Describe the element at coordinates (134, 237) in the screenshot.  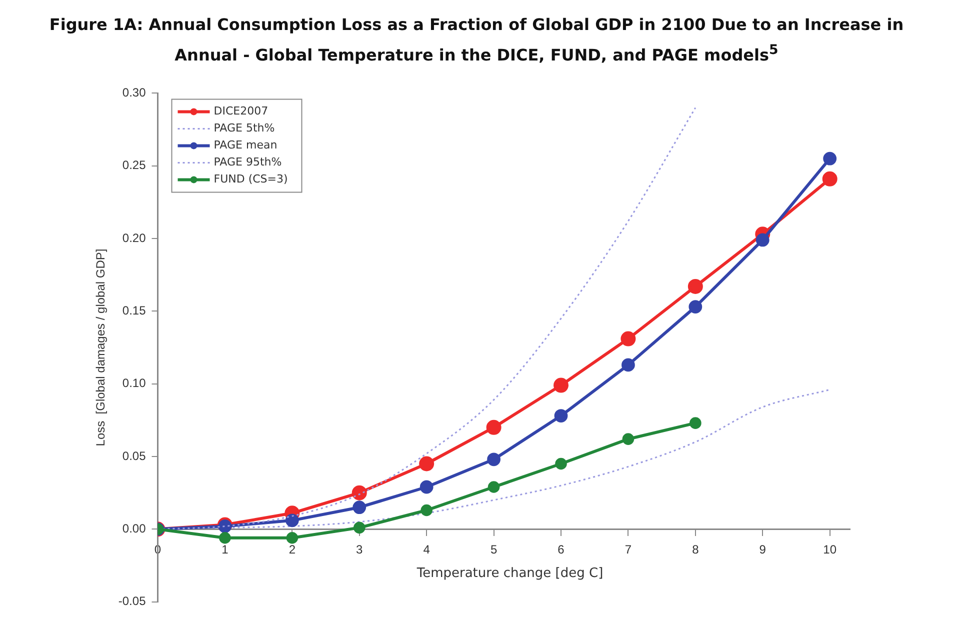
I see `y-tick-label: 0.20` at that location.